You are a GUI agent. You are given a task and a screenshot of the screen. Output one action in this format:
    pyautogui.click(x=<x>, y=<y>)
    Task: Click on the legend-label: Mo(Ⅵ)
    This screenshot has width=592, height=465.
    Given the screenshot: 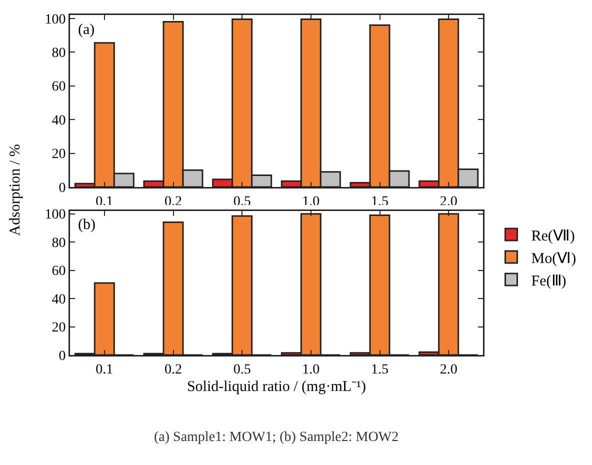 What is the action you would take?
    pyautogui.click(x=553, y=258)
    